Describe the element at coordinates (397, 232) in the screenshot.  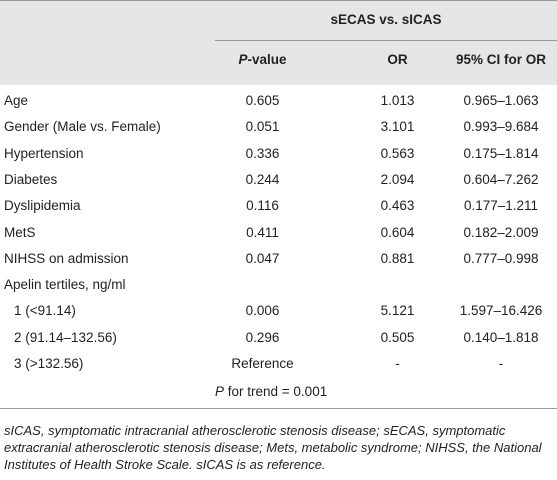
I see `cell-value: 0.604` at that location.